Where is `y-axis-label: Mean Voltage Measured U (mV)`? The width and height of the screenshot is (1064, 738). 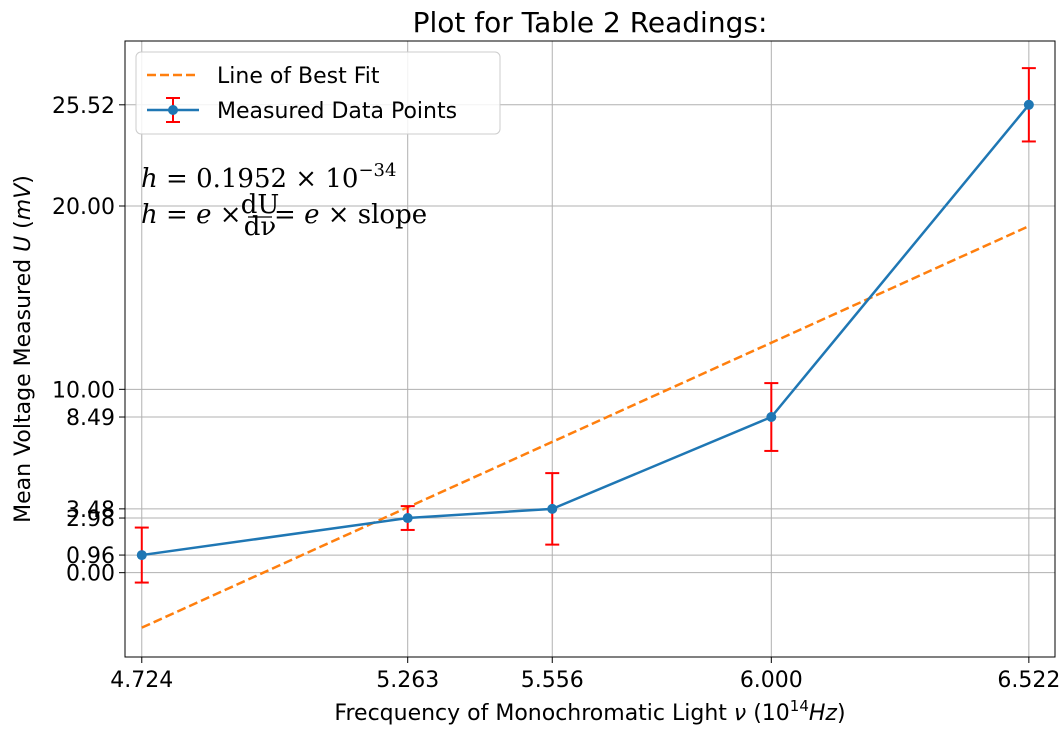 y-axis-label: Mean Voltage Measured U (mV) is located at coordinates (23, 349).